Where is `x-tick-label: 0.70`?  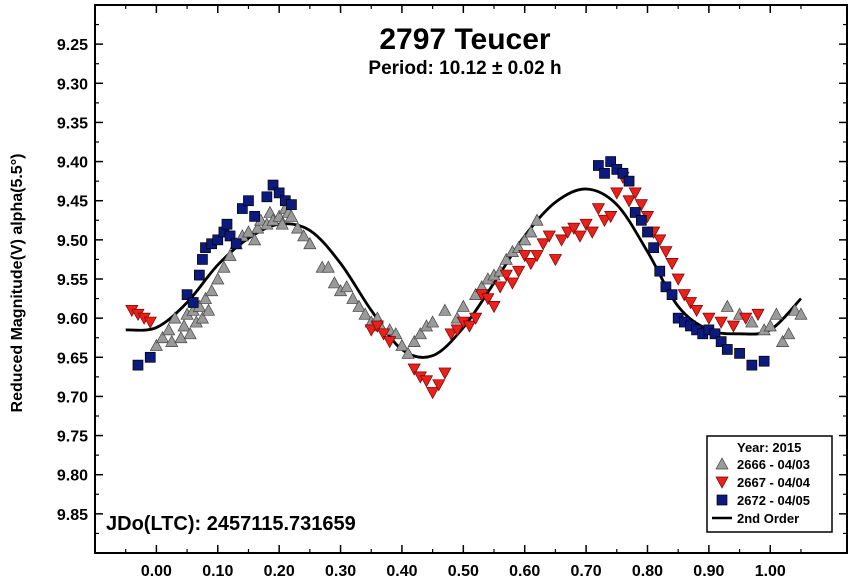 x-tick-label: 0.70 is located at coordinates (586, 571).